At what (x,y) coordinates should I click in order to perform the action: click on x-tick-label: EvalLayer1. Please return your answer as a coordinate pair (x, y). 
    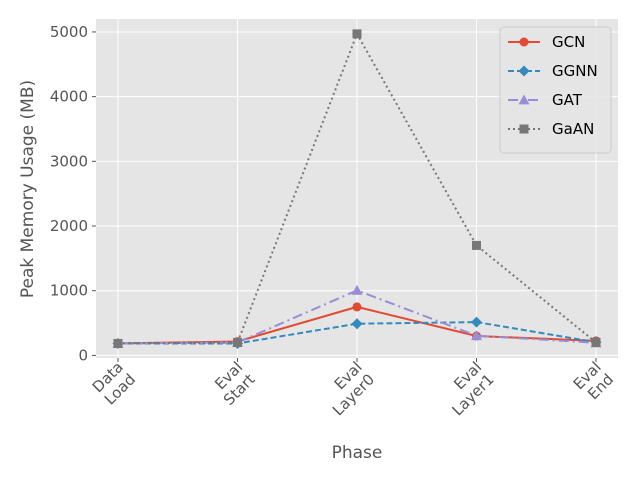
    Looking at the image, I should click on (466, 388).